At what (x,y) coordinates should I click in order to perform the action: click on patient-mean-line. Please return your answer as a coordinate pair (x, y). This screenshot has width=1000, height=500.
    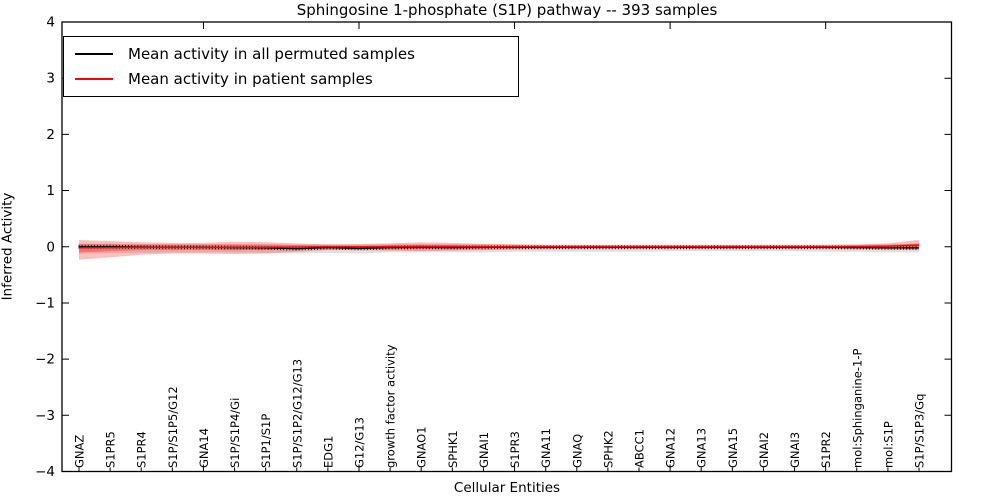
    Looking at the image, I should click on (499, 246).